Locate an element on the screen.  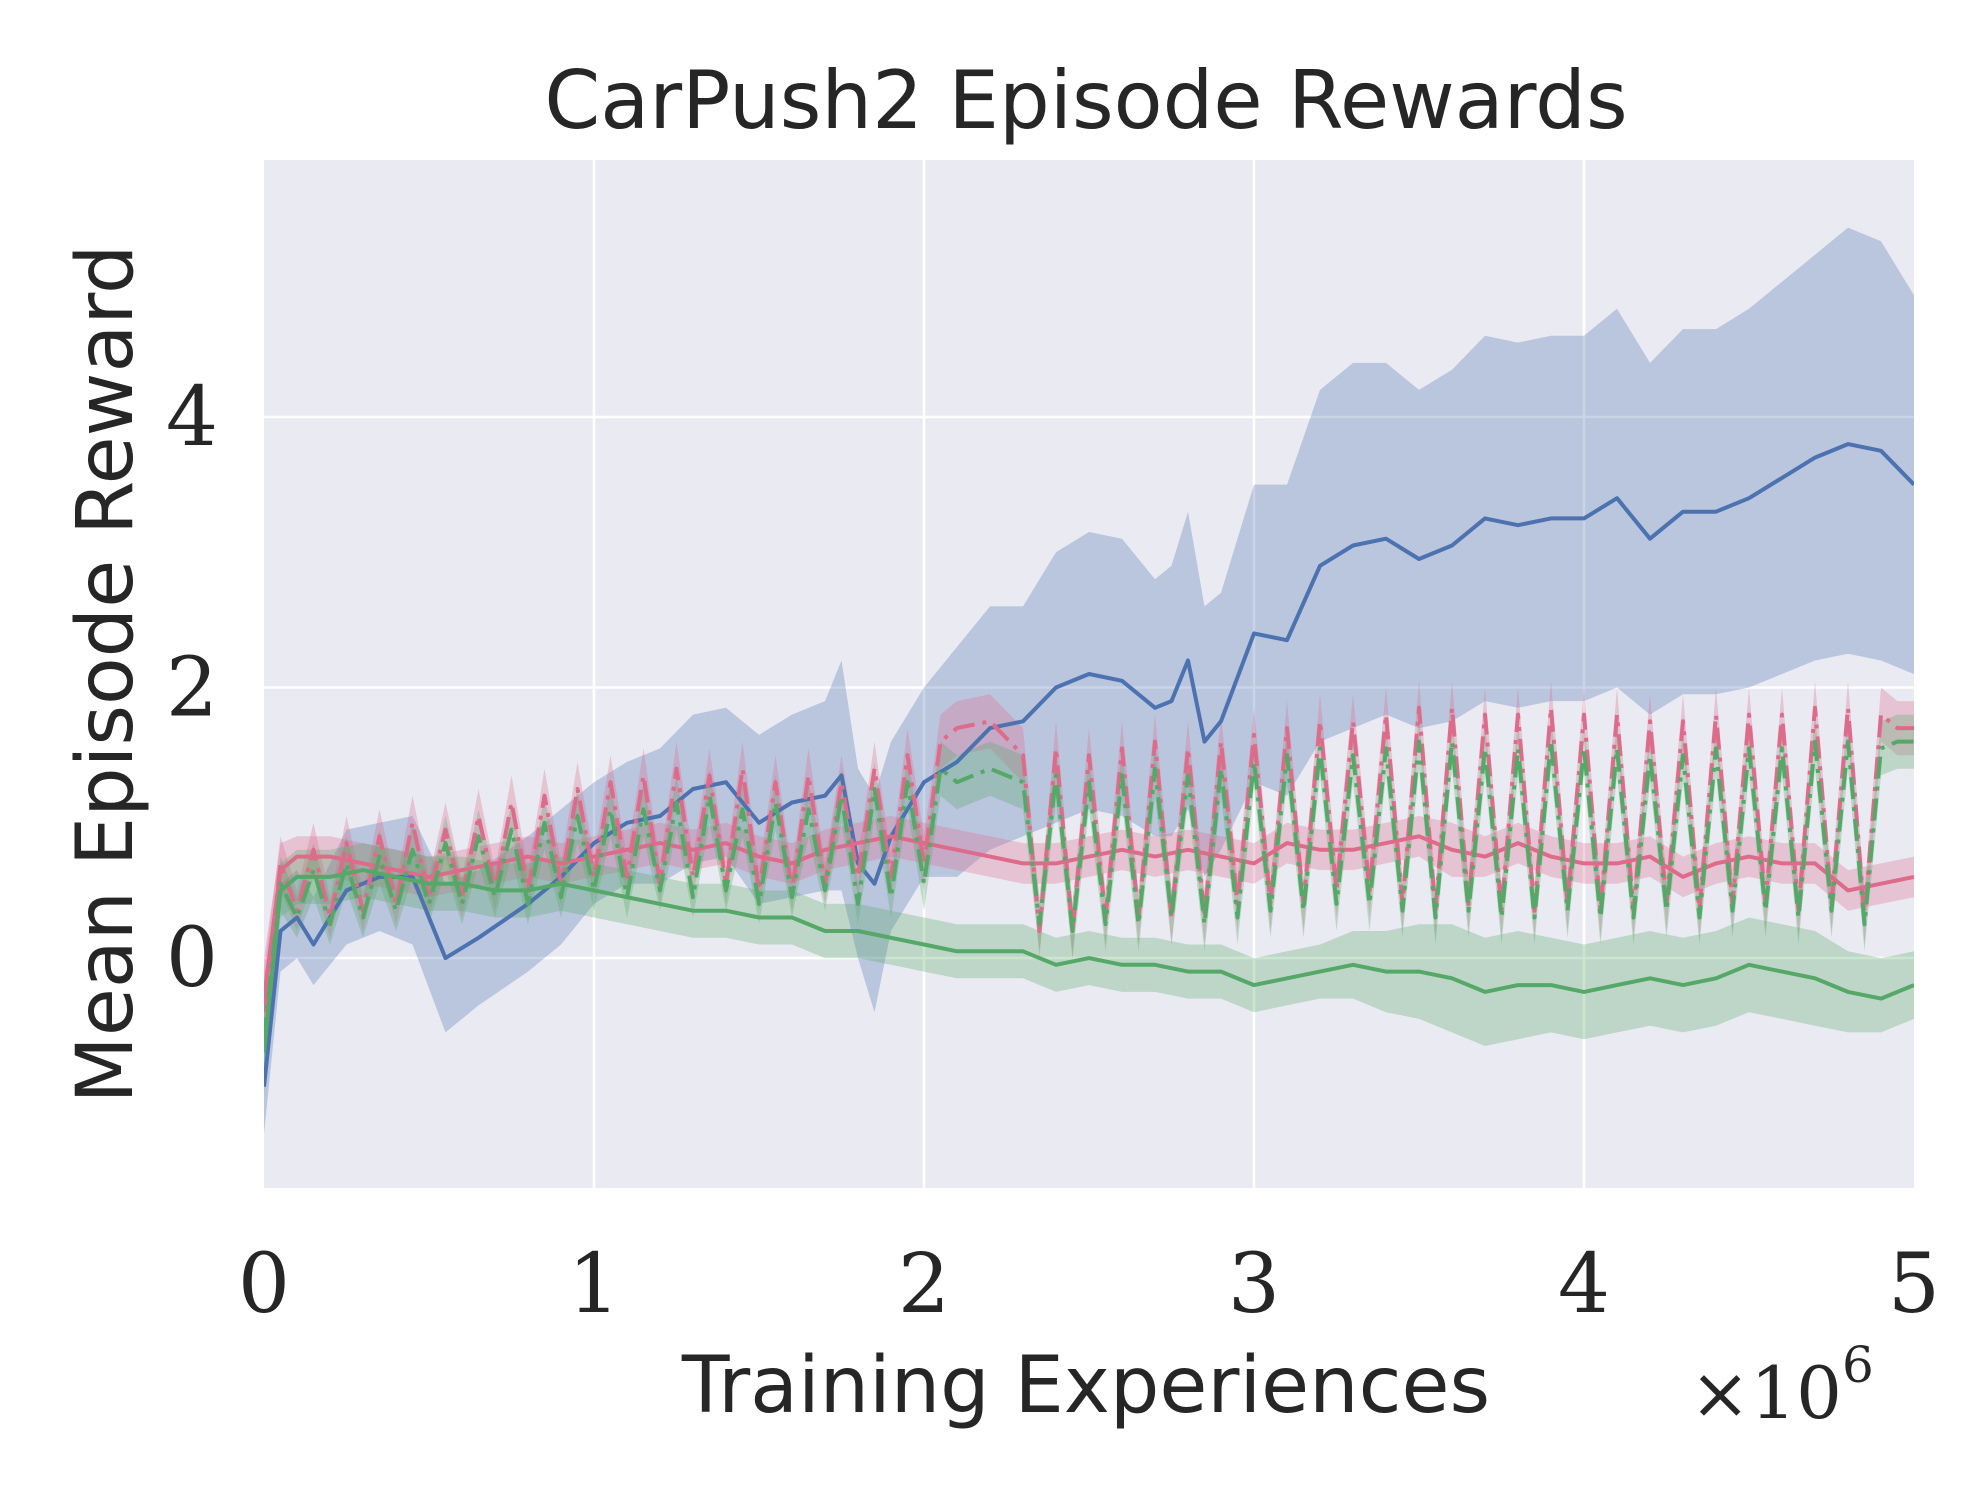
y-tick-label-1: 2 is located at coordinates (192, 688).